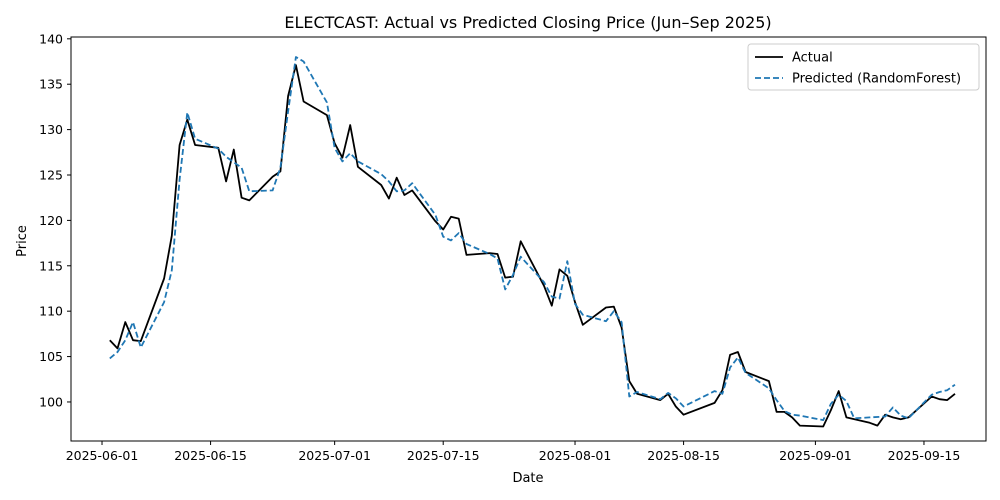  What do you see at coordinates (812, 58) in the screenshot?
I see `legend-label: Actual` at bounding box center [812, 58].